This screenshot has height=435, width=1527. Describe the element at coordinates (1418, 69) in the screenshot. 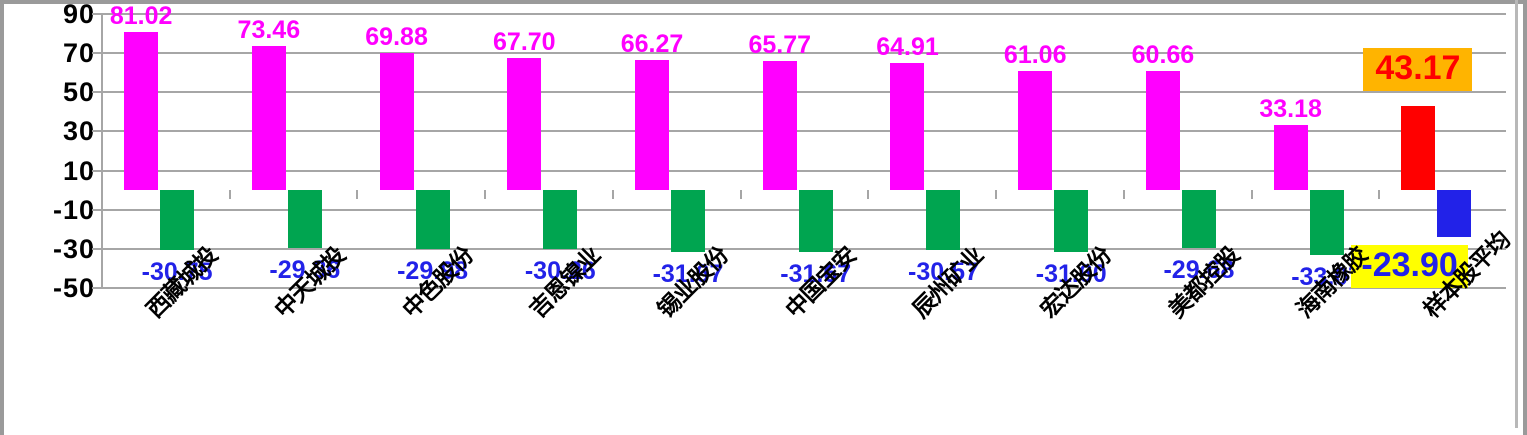

I see `value-label-average-positive: 43.17` at that location.